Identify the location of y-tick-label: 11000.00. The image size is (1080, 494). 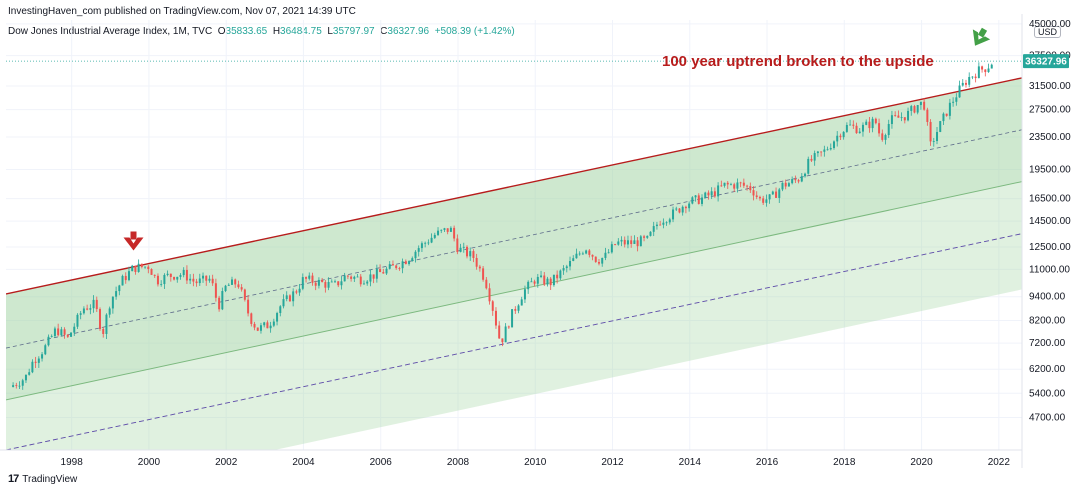
(1049, 269).